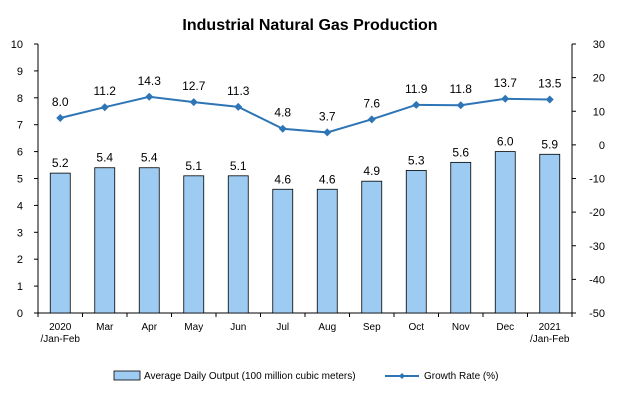 This screenshot has height=412, width=620. I want to click on growth-rate-line, so click(305, 114).